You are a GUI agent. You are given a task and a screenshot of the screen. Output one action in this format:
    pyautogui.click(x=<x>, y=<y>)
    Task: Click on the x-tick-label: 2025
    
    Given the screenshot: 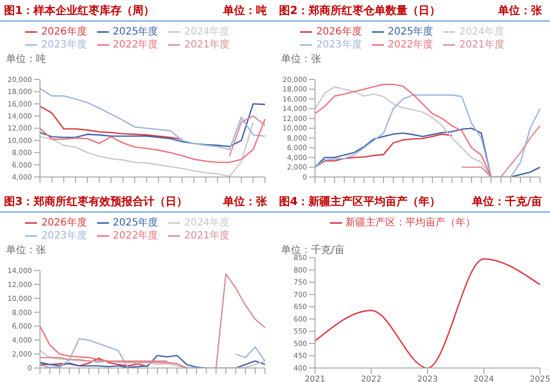 What is the action you would take?
    pyautogui.click(x=540, y=378)
    